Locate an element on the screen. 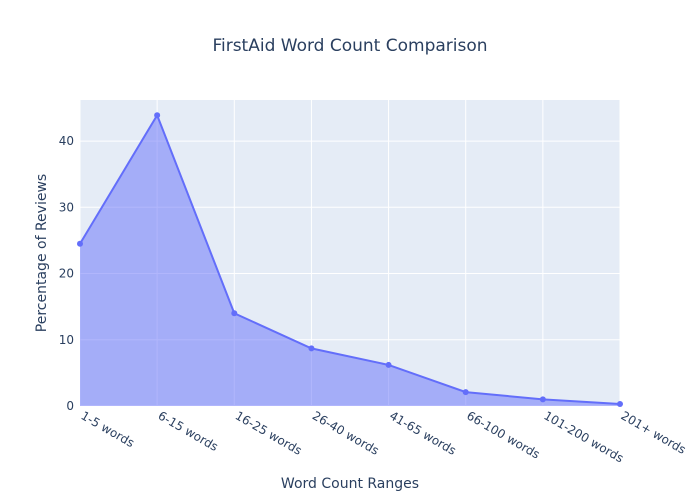 Image resolution: width=700 pixels, height=500 pixels. y-axis-ticks: 0 10 20 30 40 is located at coordinates (66, 273).